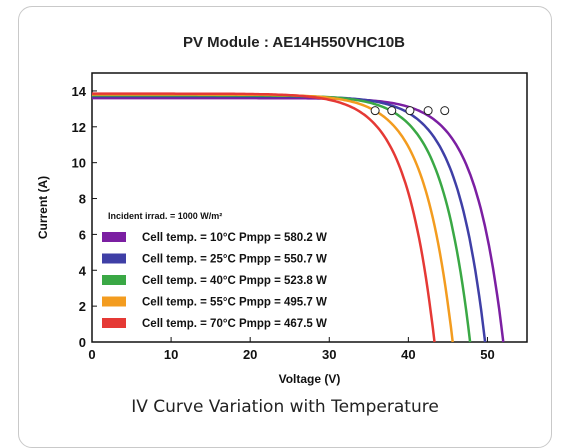  What do you see at coordinates (79, 127) in the screenshot?
I see `y-tick-label: 12` at bounding box center [79, 127].